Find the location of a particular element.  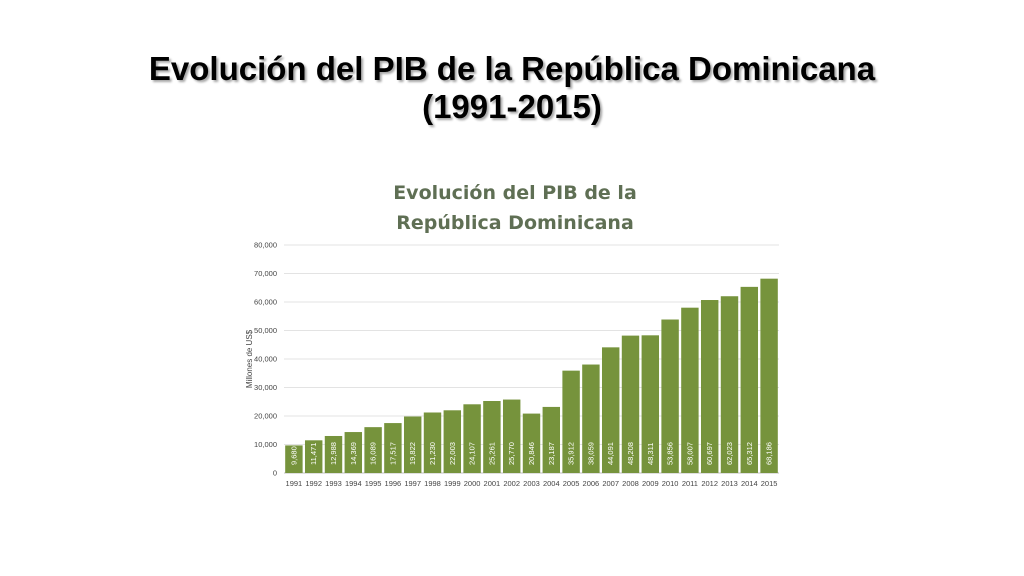

data-label: 11,471 is located at coordinates (313, 454).